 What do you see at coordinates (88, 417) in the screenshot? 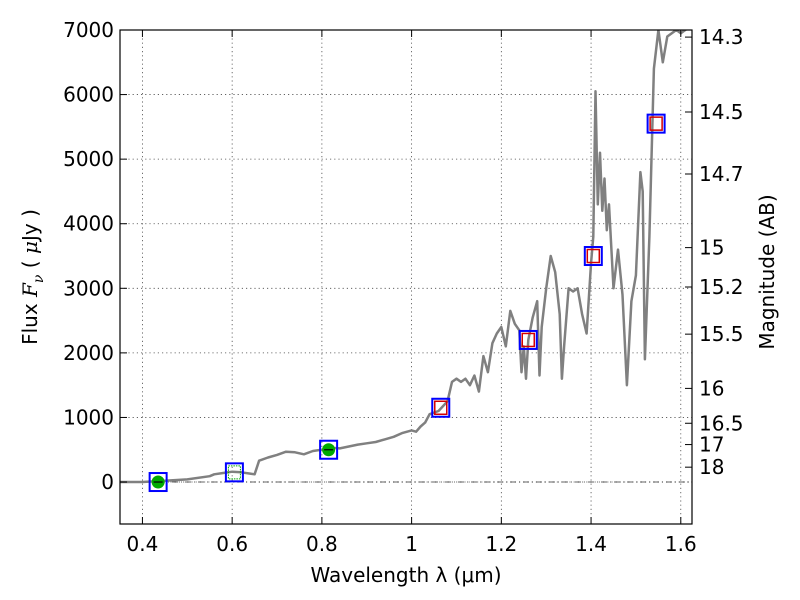
I see `y-tick-label: 1000` at bounding box center [88, 417].